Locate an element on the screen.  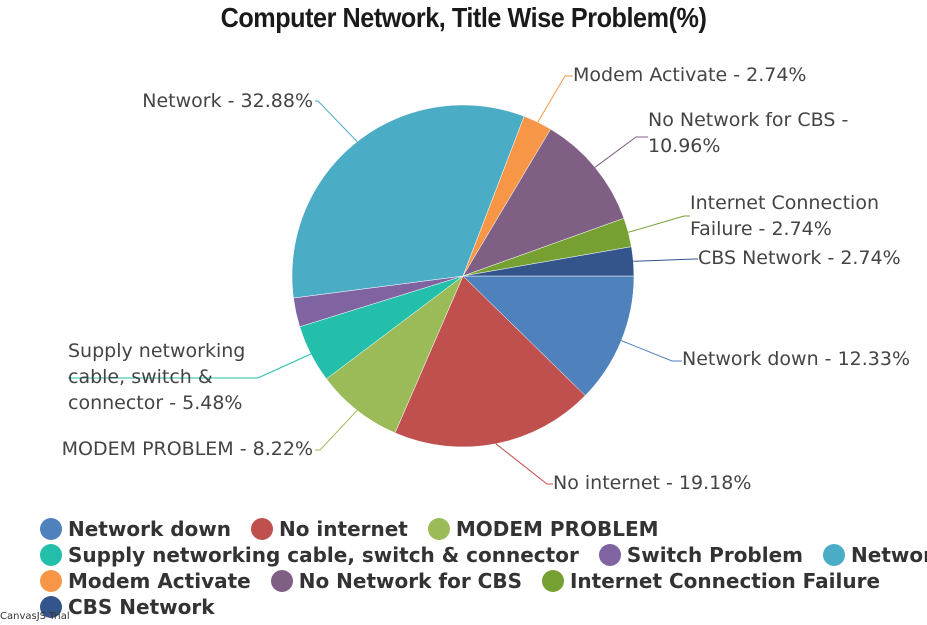
legend-row: Network down No internet MODEM PROBLEM is located at coordinates (475, 529).